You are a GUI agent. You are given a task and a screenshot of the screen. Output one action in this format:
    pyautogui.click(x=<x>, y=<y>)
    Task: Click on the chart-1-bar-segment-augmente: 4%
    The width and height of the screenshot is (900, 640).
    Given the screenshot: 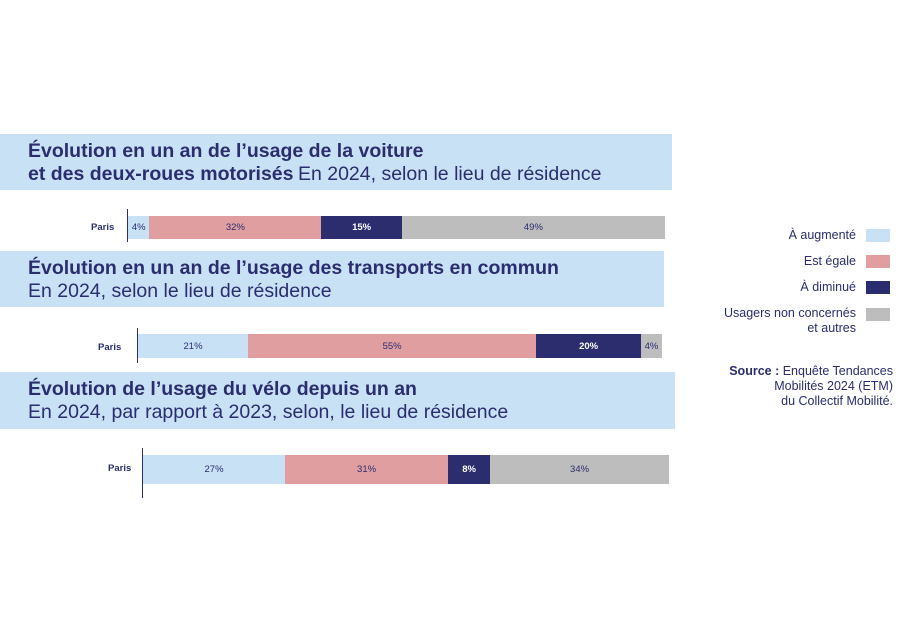 What is the action you would take?
    pyautogui.click(x=139, y=227)
    